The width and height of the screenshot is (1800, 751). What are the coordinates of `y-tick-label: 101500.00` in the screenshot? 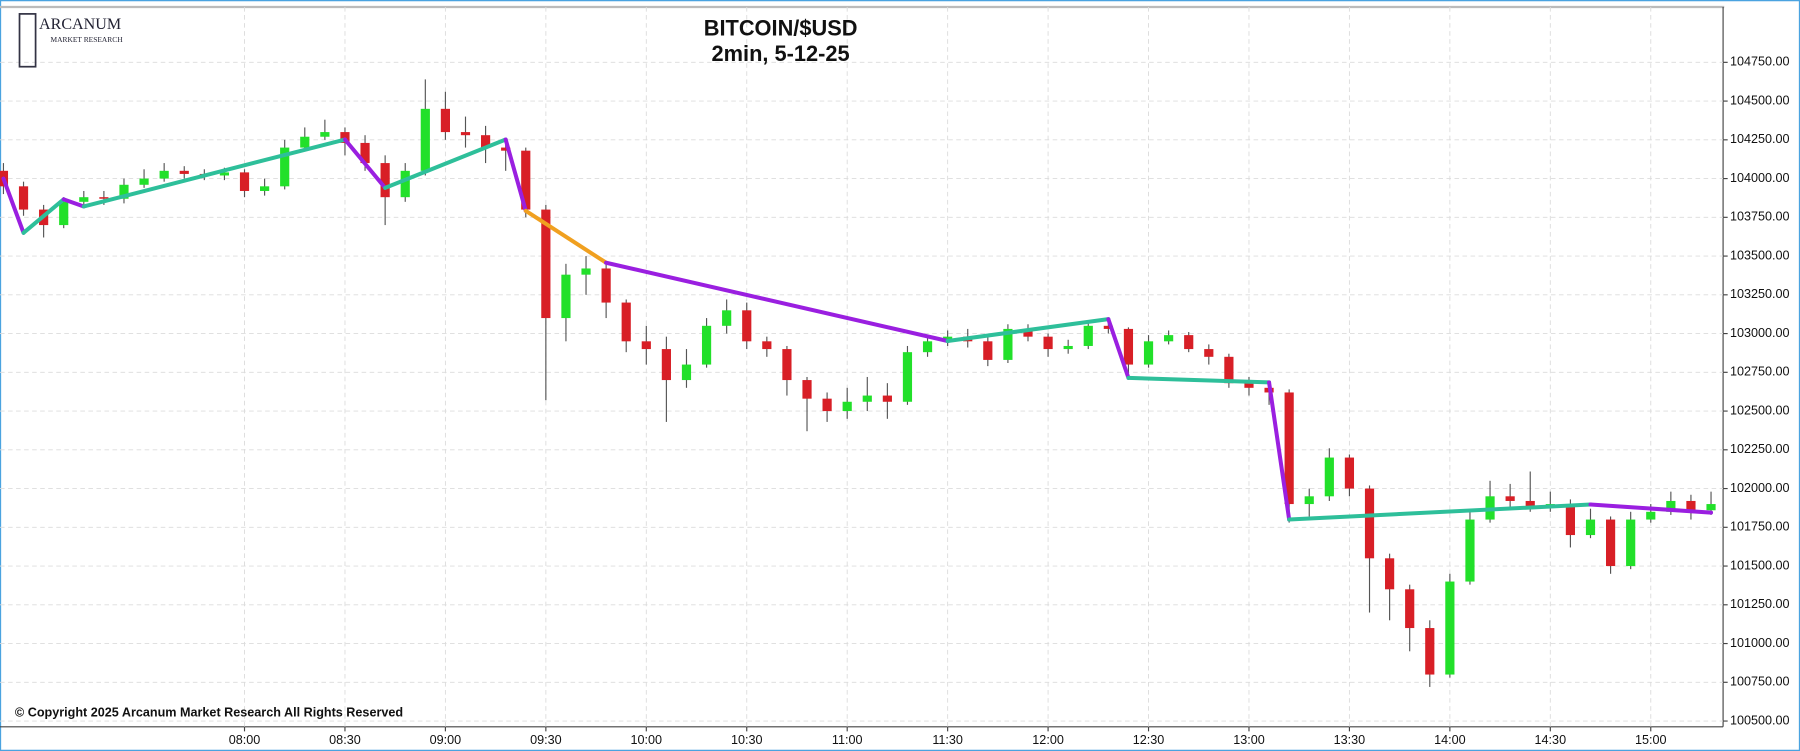 It's located at (1760, 565).